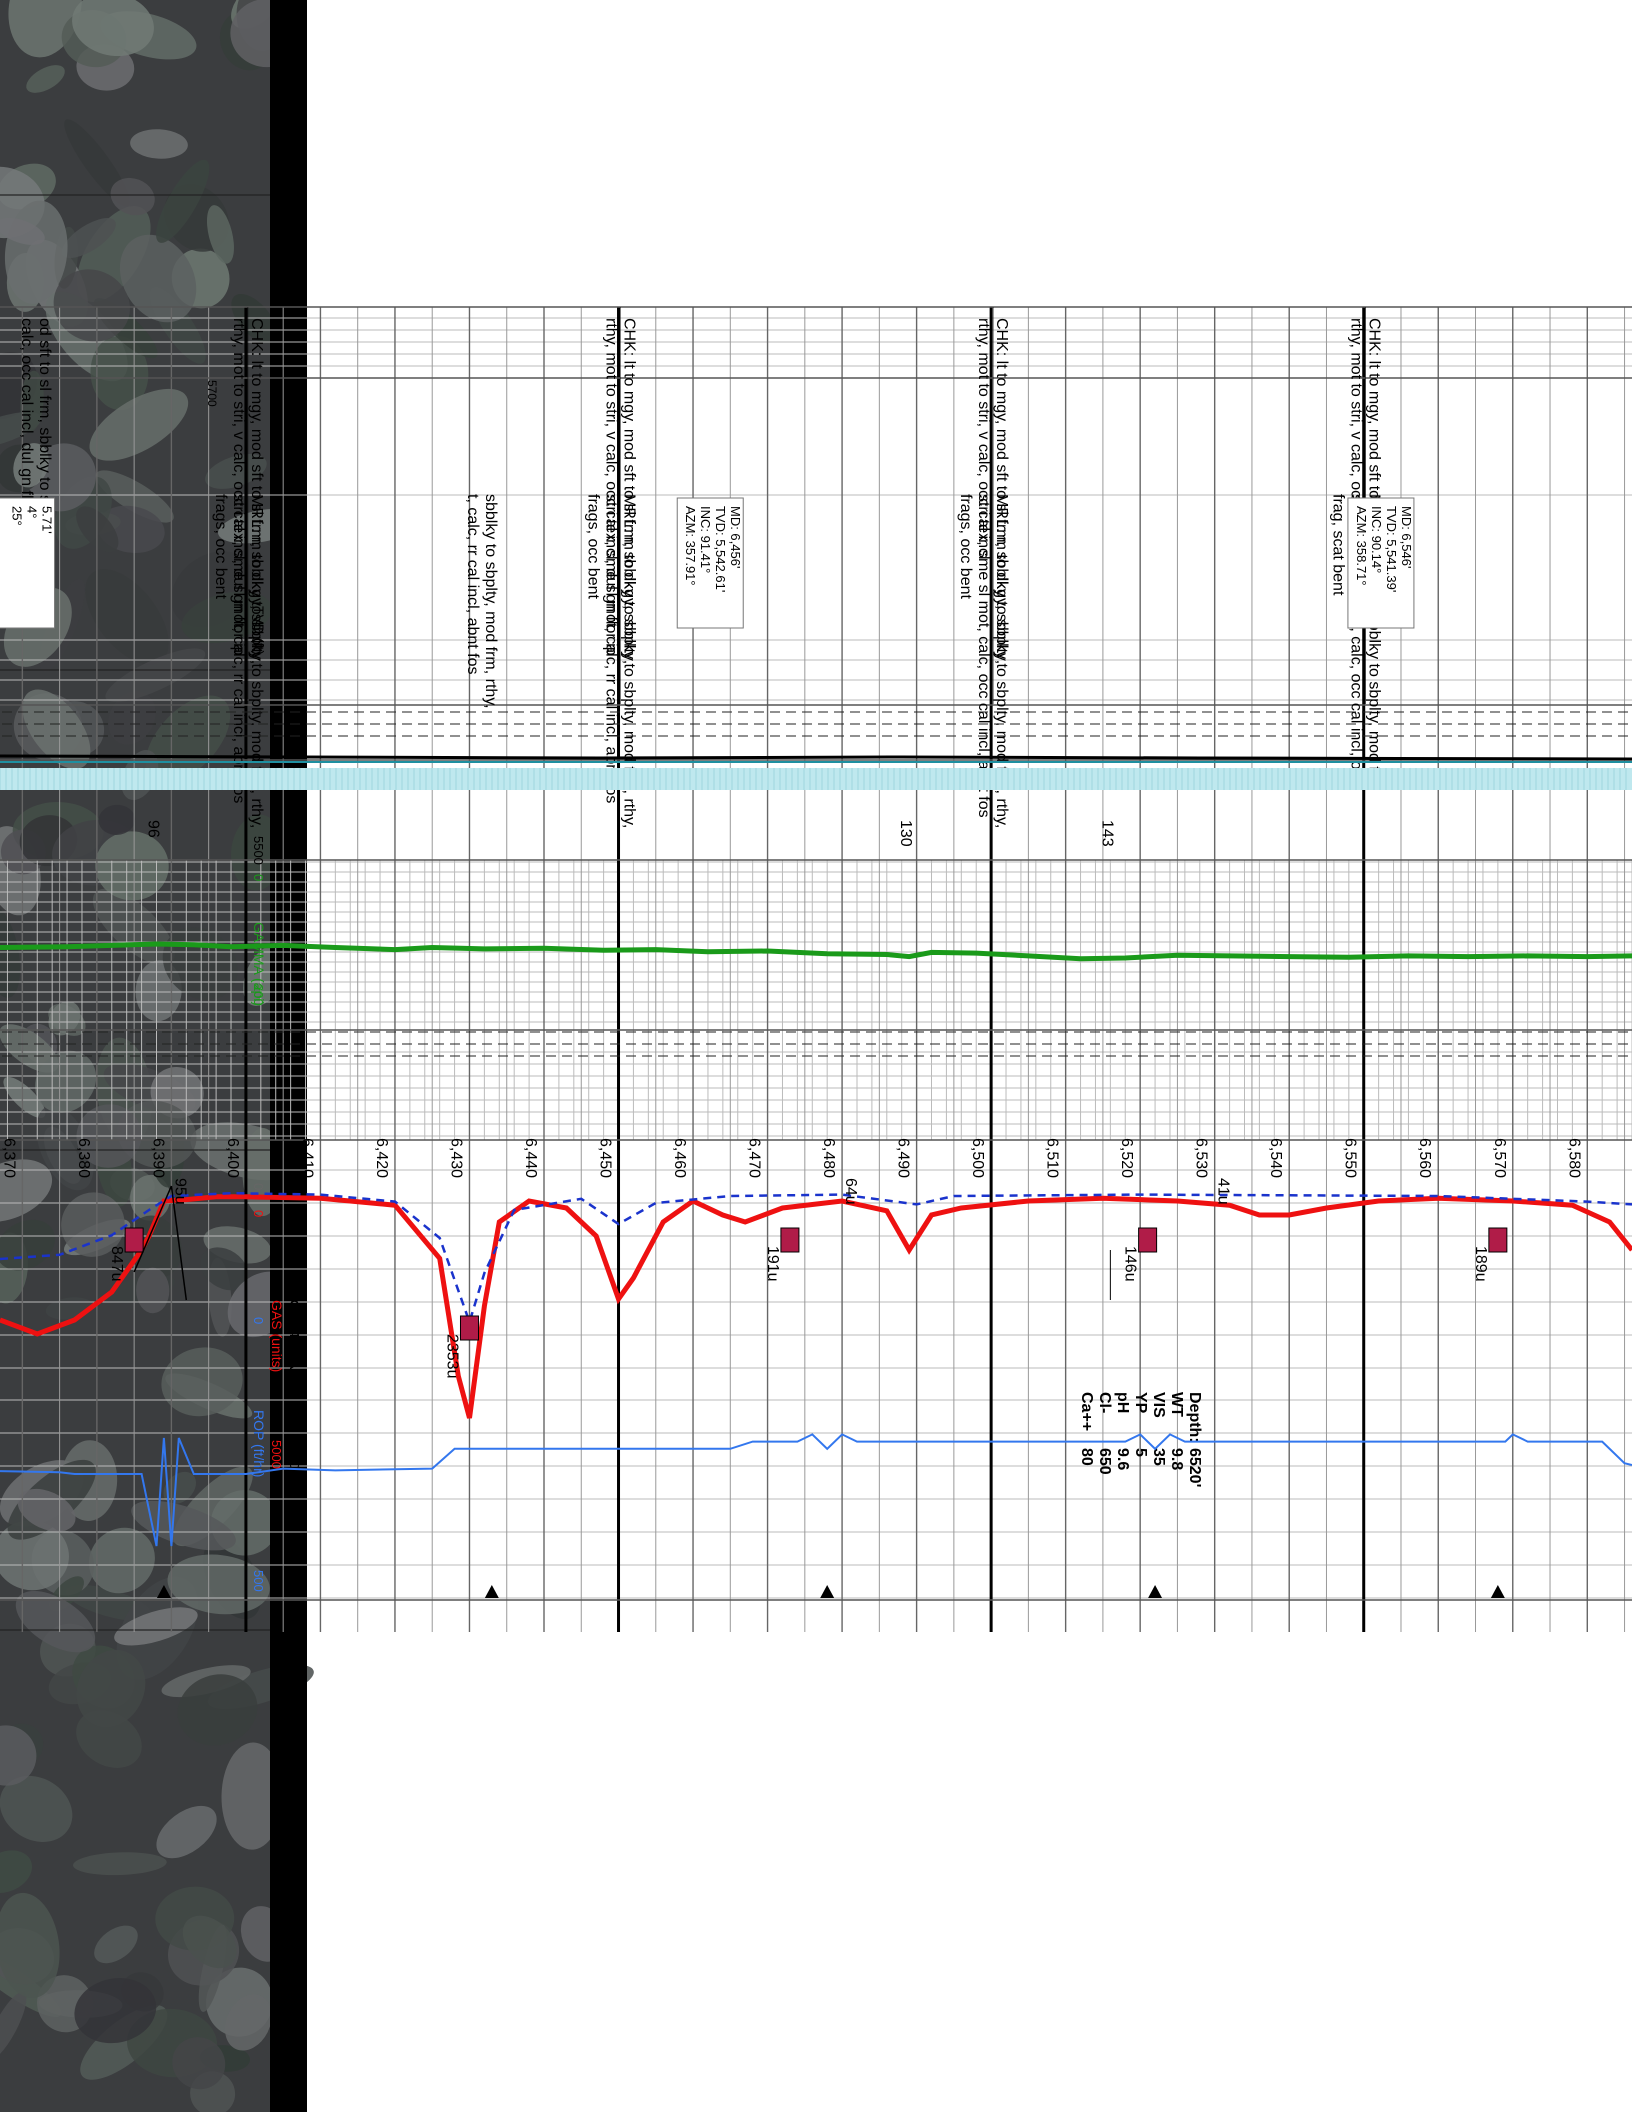  Describe the element at coordinates (258, 1581) in the screenshot. I see `rop-max: 500` at that location.